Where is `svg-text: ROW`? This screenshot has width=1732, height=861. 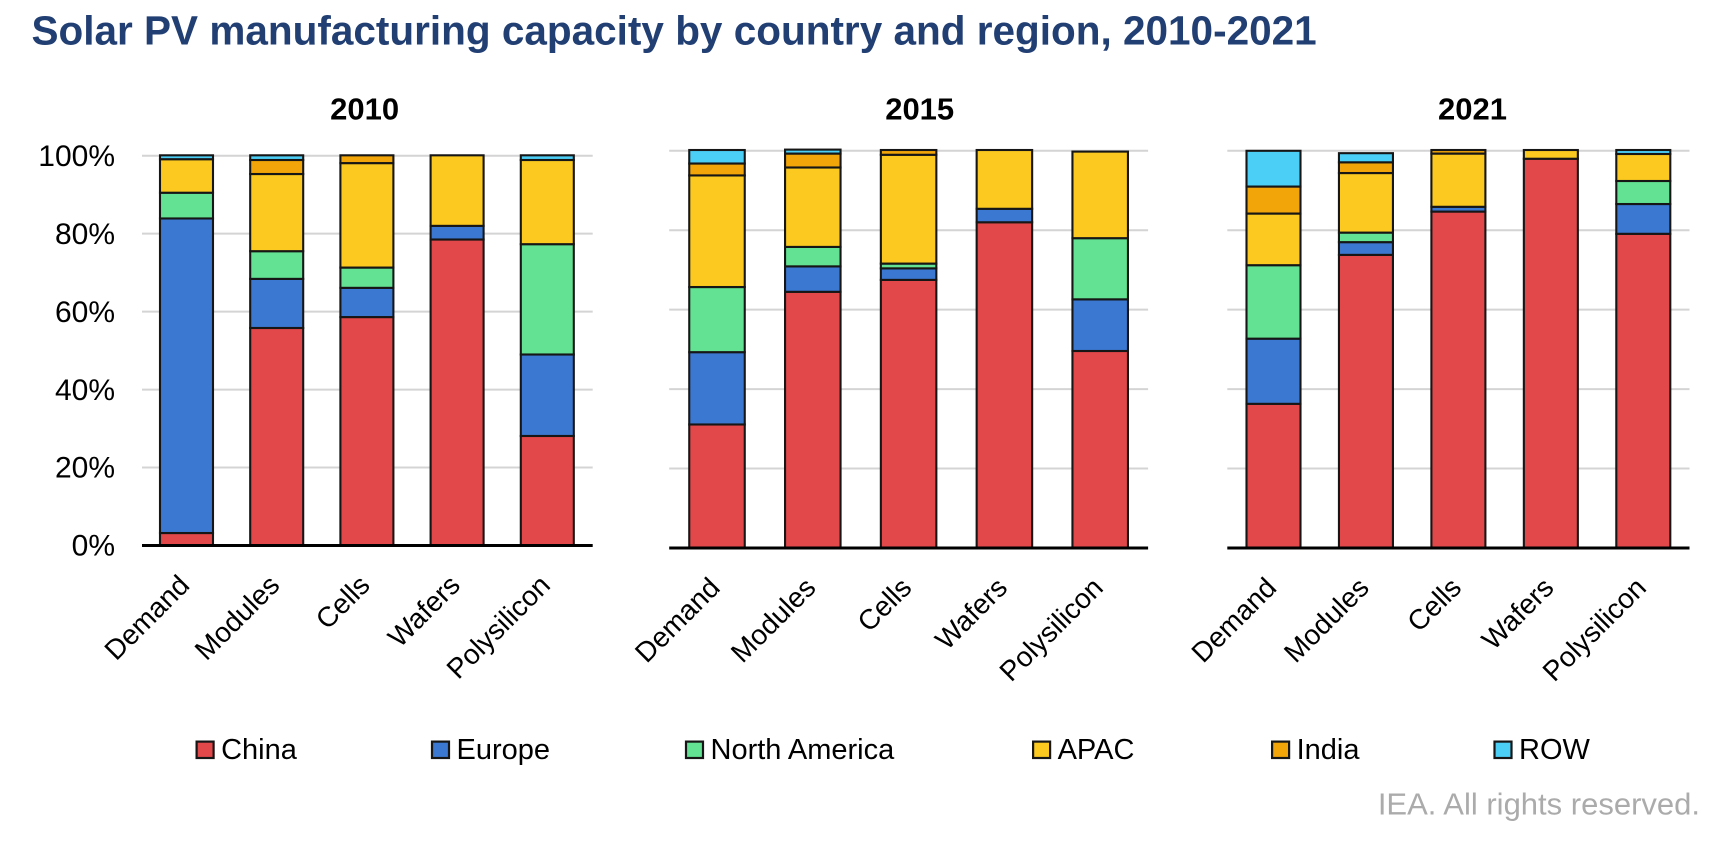 svg-text: ROW is located at coordinates (1555, 750).